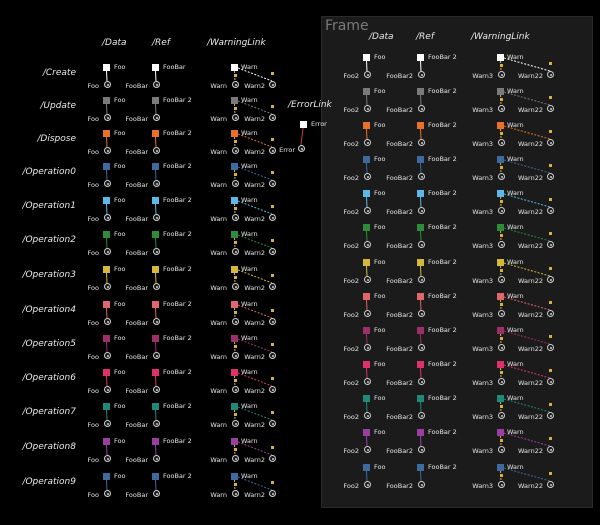 Image resolution: width=600 pixels, height=525 pixels. I want to click on right-row-8-warn-node, so click(500, 330).